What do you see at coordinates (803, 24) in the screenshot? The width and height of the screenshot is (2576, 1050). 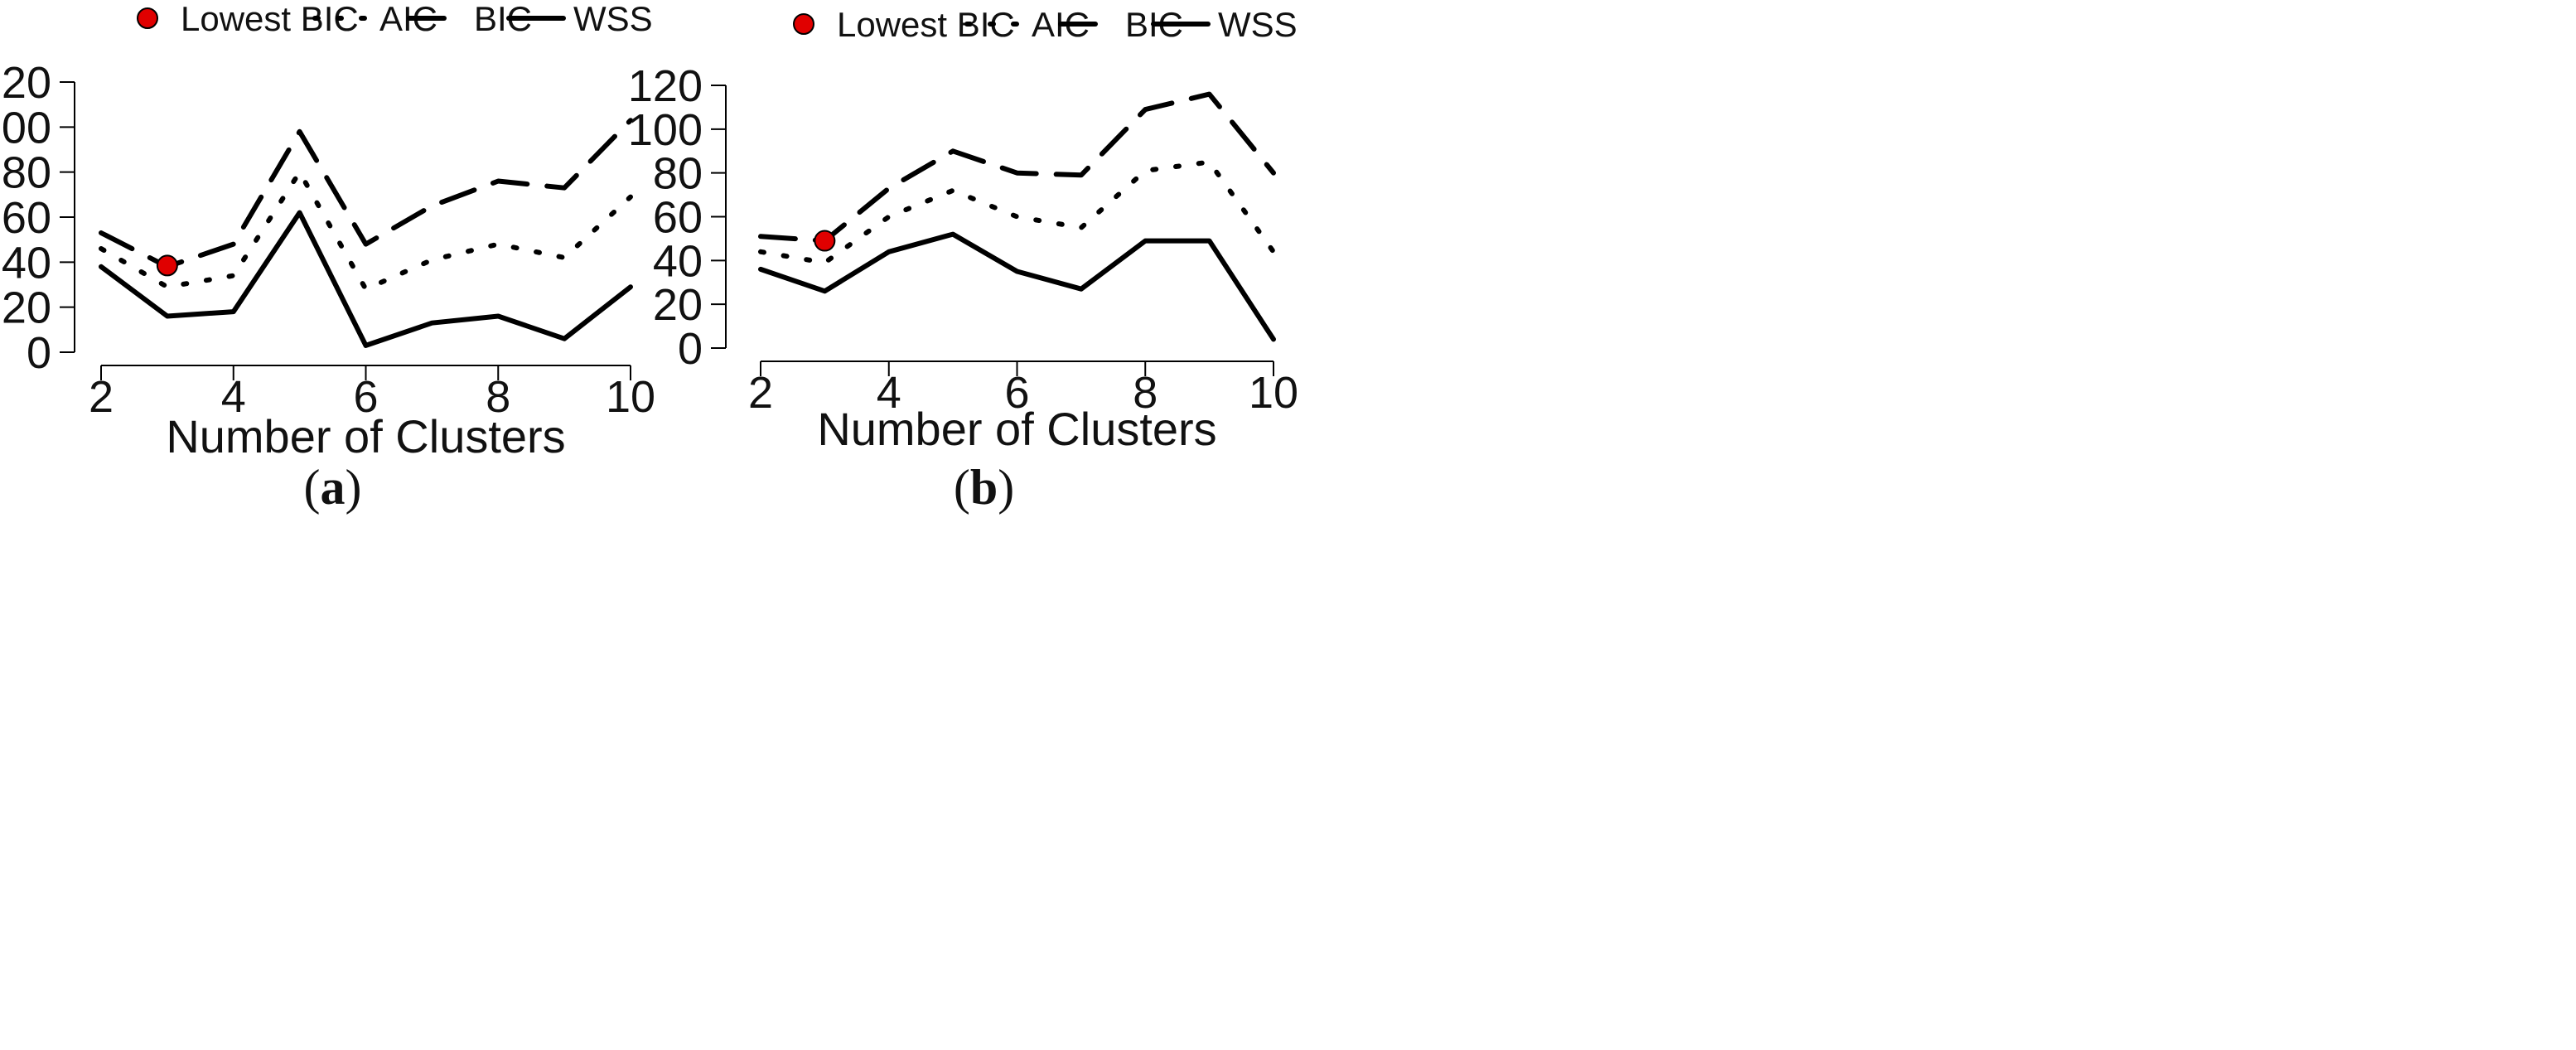 I see `legend-marker-lowest-bic-b` at bounding box center [803, 24].